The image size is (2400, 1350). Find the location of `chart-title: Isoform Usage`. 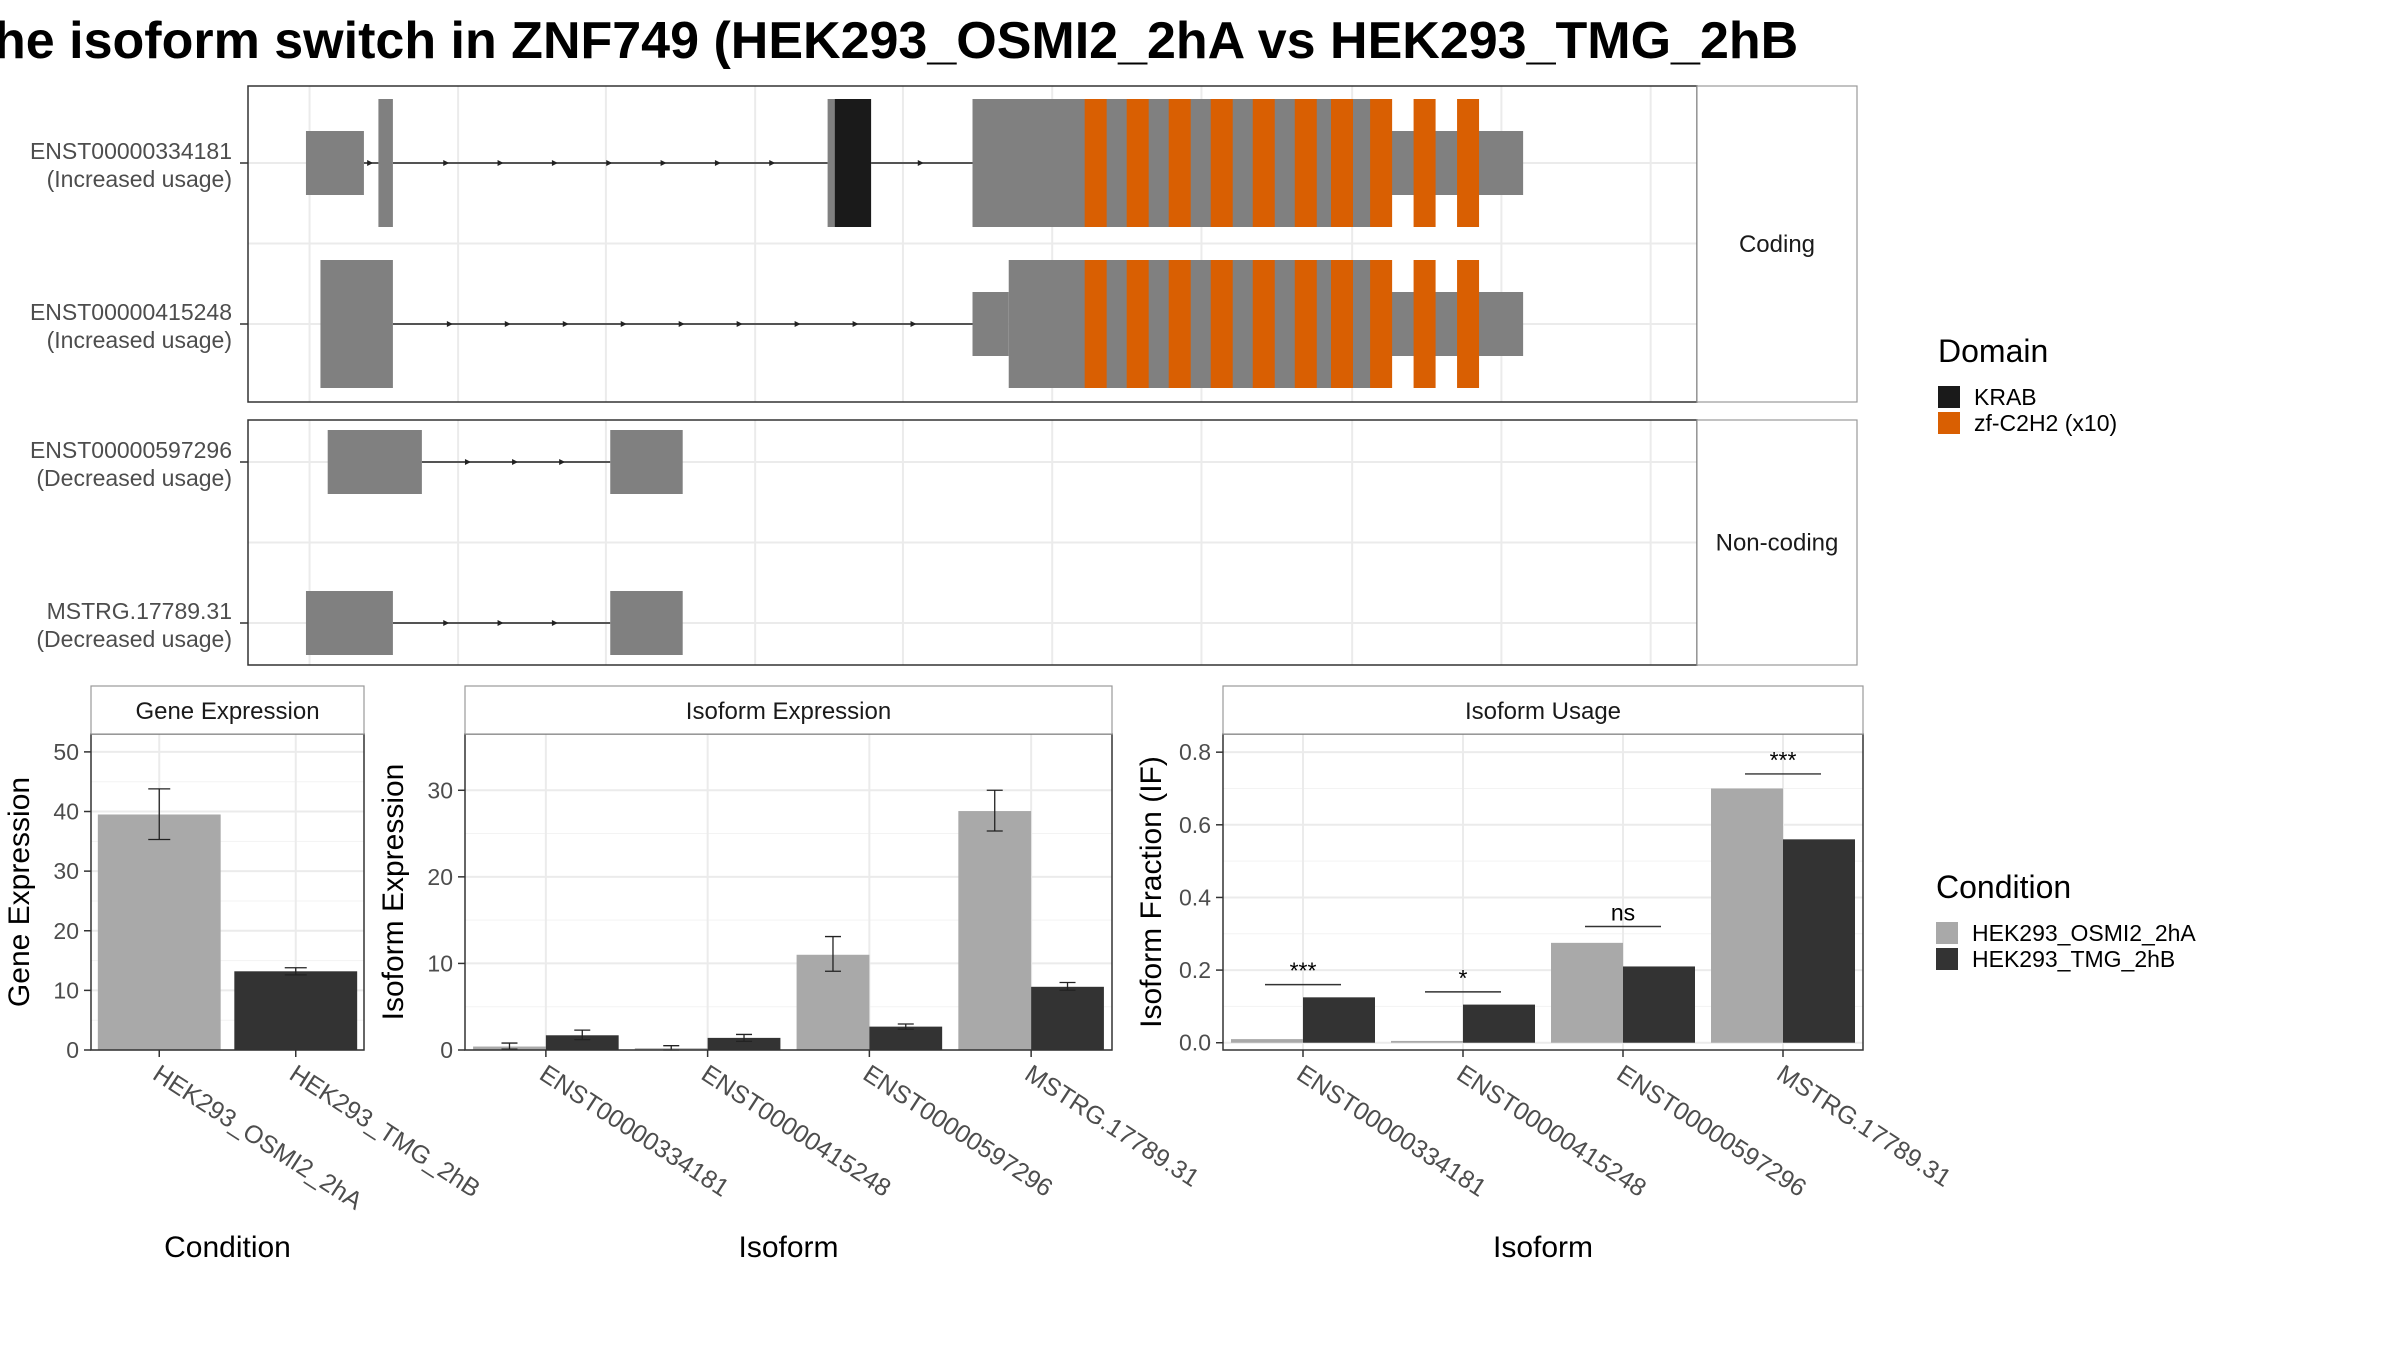

chart-title: Isoform Usage is located at coordinates (1543, 711).